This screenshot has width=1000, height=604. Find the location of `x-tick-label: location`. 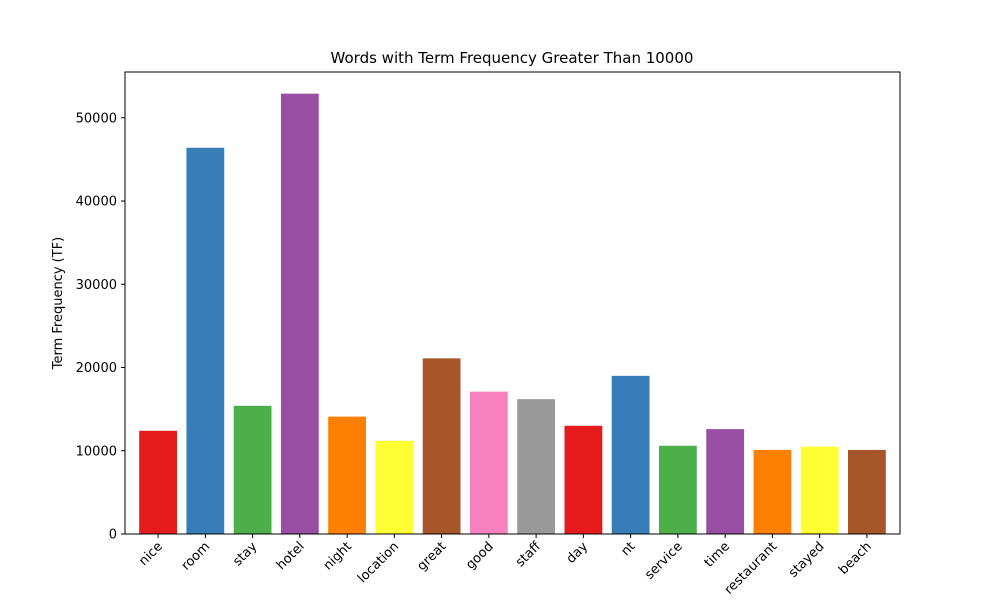

x-tick-label: location is located at coordinates (378, 562).